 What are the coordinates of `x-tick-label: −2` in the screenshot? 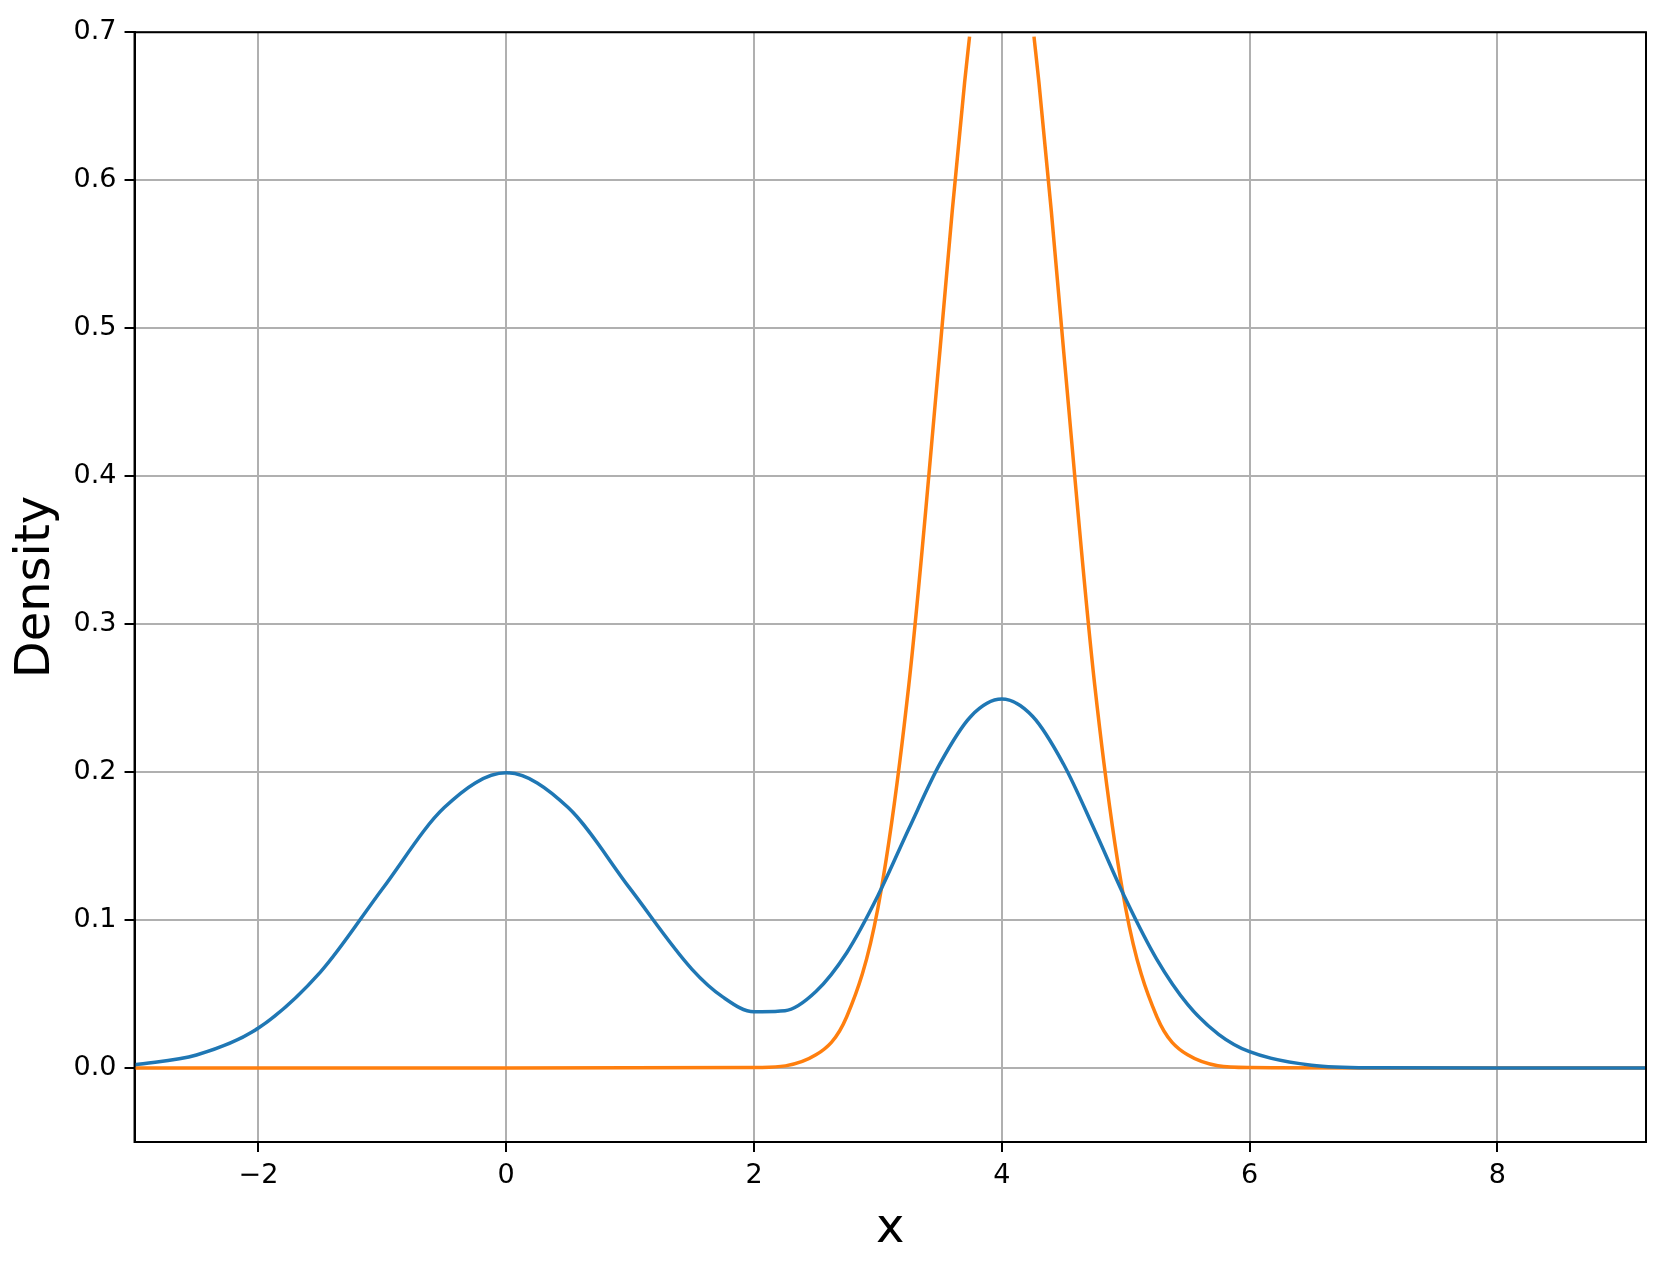 It's located at (258, 1174).